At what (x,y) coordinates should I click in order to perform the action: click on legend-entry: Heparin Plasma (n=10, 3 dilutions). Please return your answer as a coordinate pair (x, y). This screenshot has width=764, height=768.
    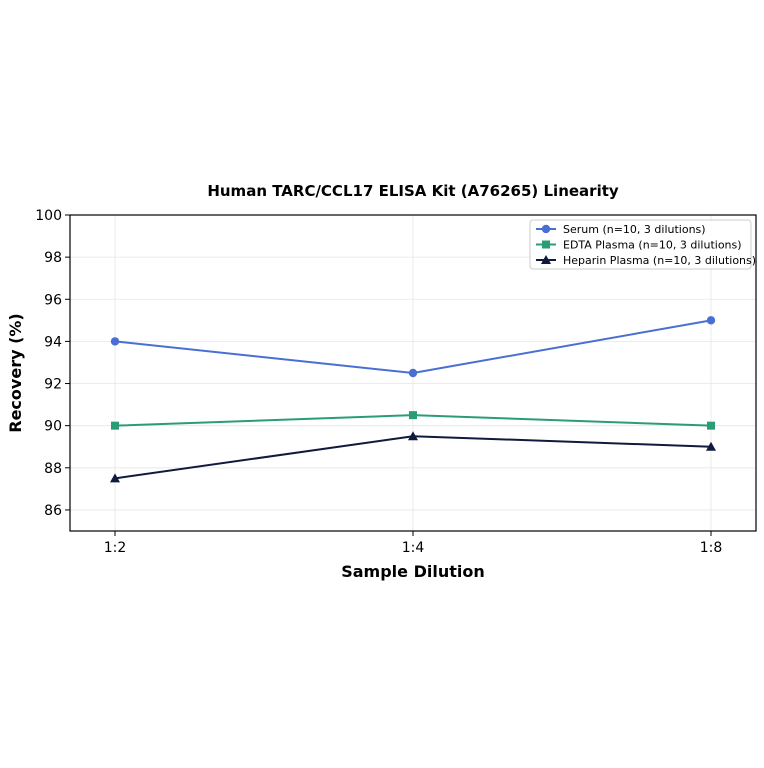
    Looking at the image, I should click on (646, 260).